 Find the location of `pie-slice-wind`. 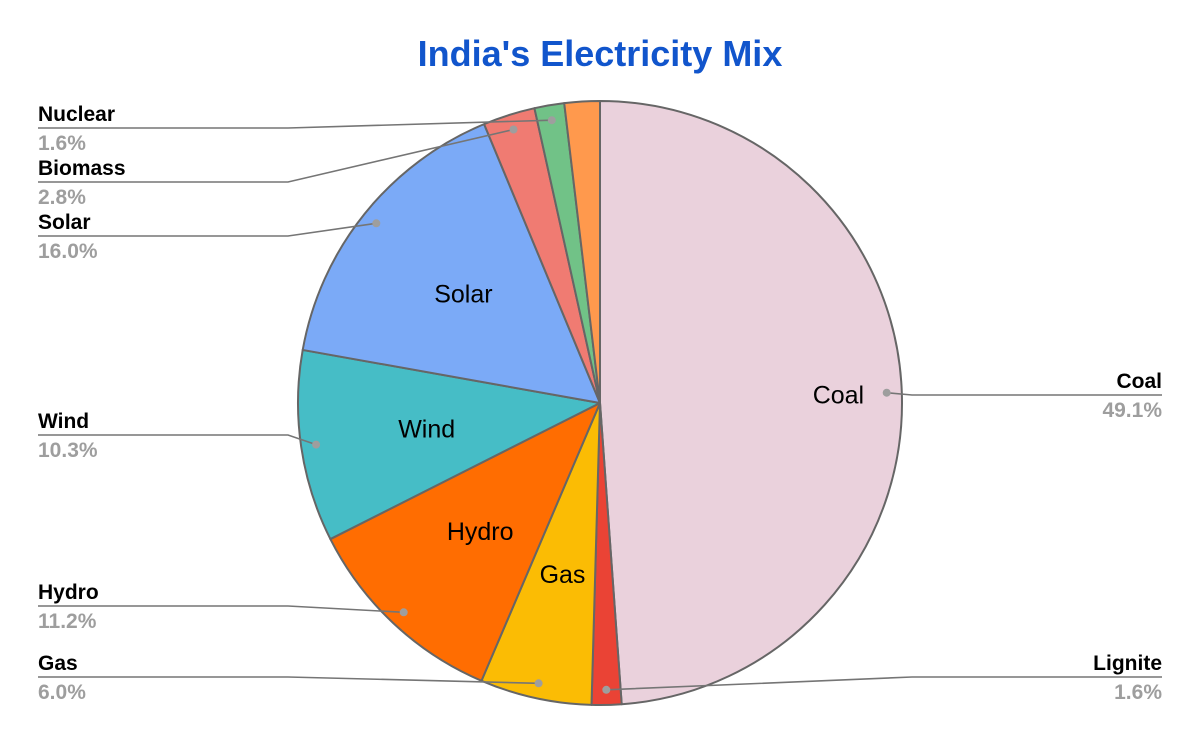

pie-slice-wind is located at coordinates (449, 444).